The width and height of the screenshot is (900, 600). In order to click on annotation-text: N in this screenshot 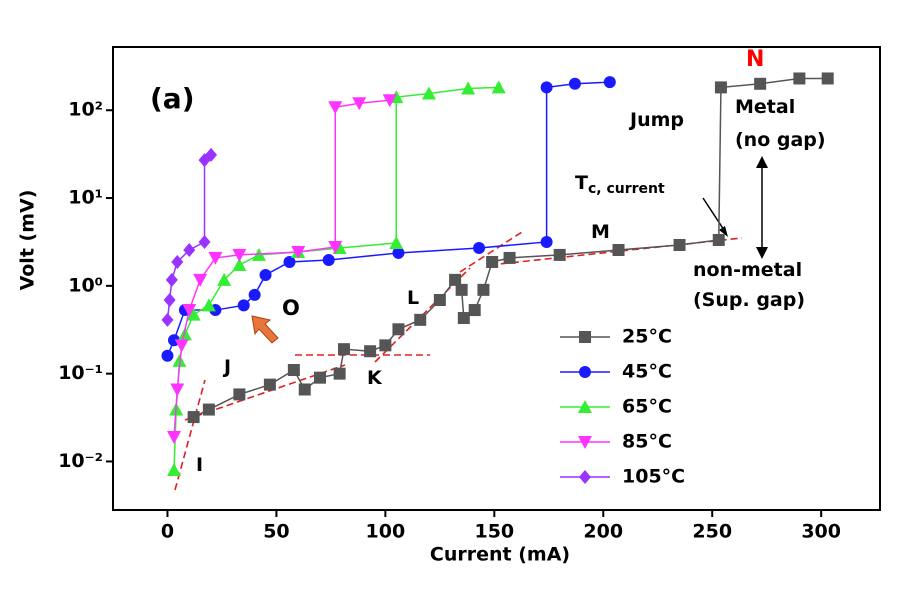, I will do `click(755, 59)`.